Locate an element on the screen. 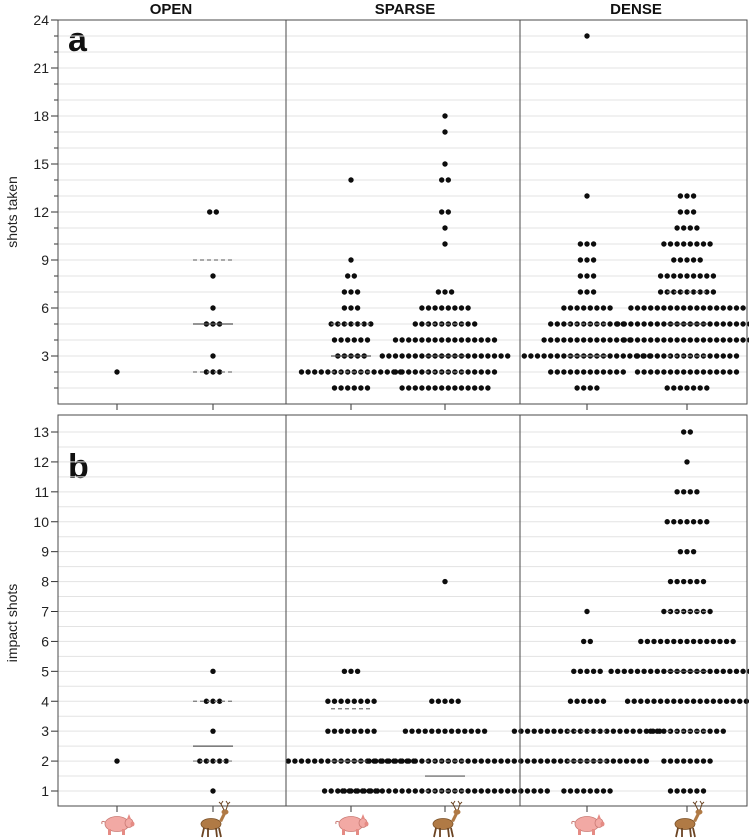 The width and height of the screenshot is (749, 839). y-tick-label: 9 is located at coordinates (45, 260).